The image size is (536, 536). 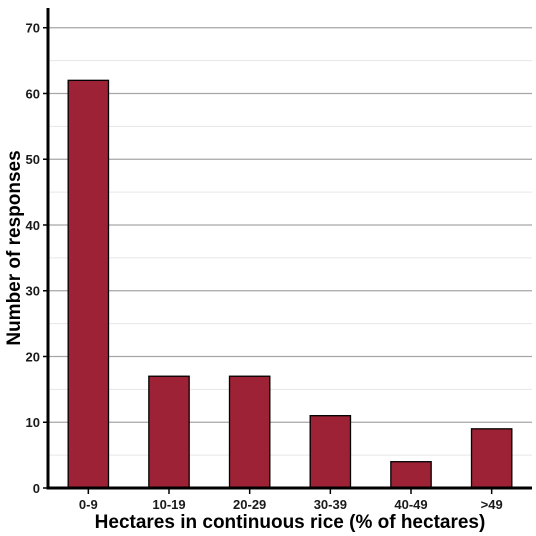 What do you see at coordinates (33, 422) in the screenshot?
I see `y-tick-label: 10` at bounding box center [33, 422].